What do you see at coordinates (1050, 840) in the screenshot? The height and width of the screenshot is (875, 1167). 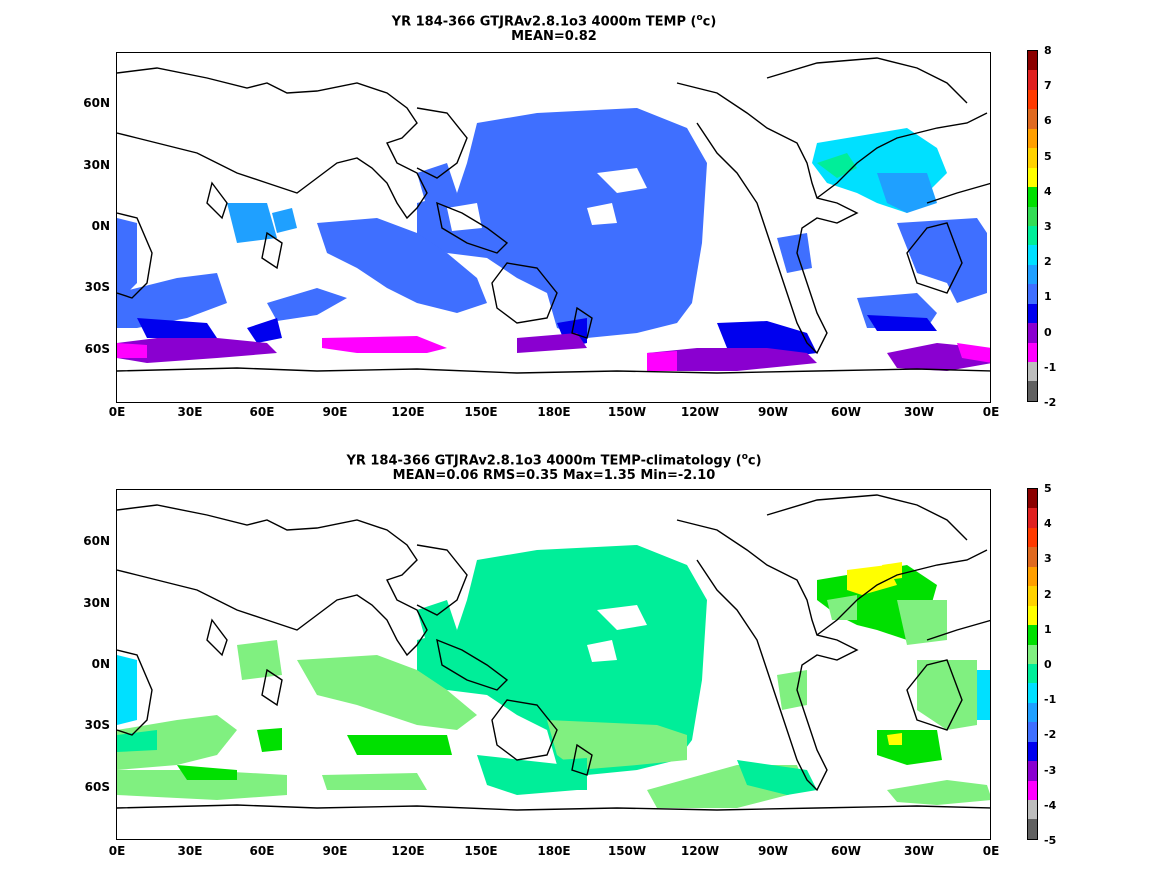 I see `colorbar-tick-label: -5` at bounding box center [1050, 840].